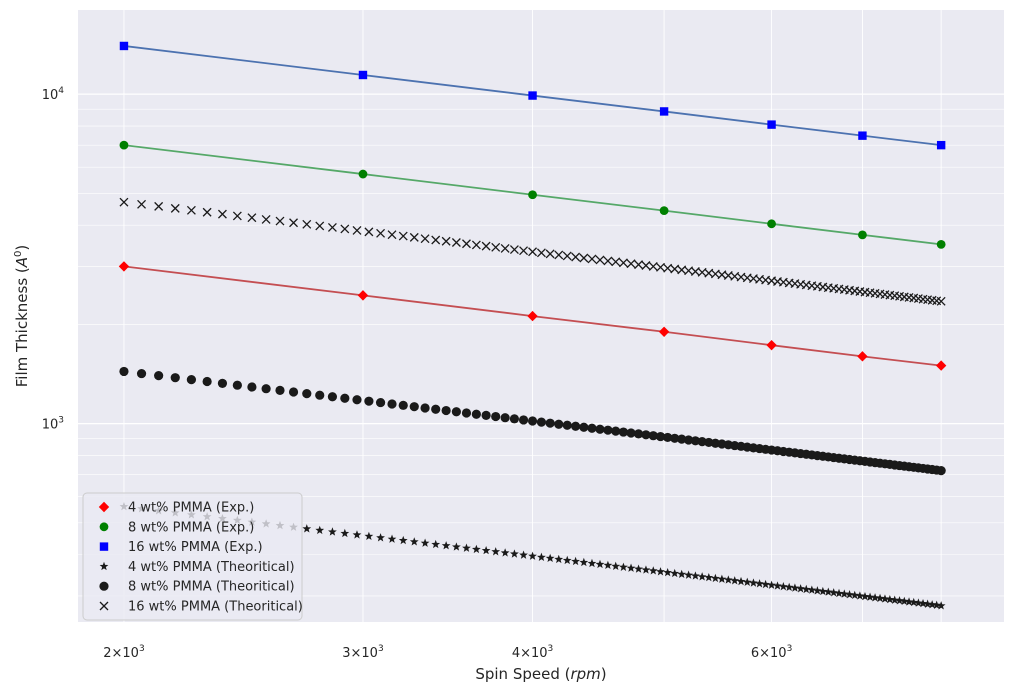  What do you see at coordinates (53, 424) in the screenshot?
I see `y-tick-label: 103` at bounding box center [53, 424].